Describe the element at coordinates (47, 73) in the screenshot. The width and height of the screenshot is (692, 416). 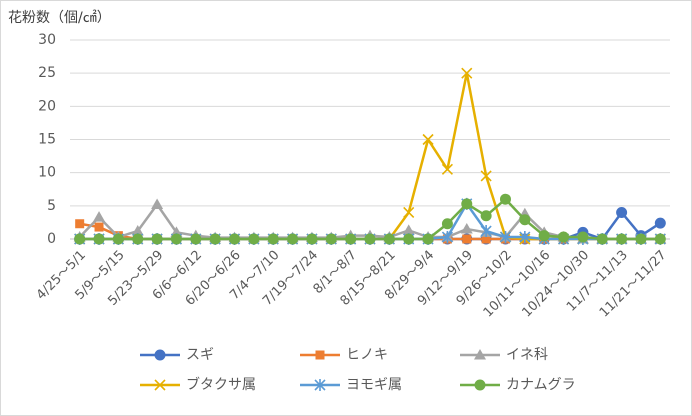
I see `y-tick-label: 25` at that location.